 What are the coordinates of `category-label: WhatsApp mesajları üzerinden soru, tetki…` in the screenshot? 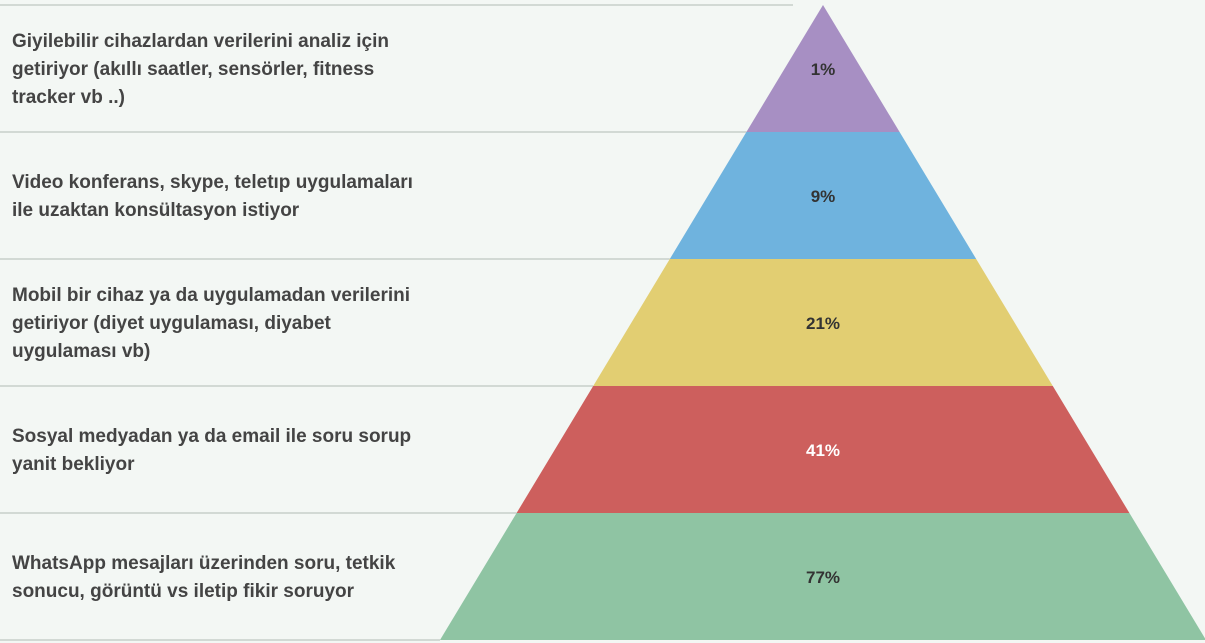 It's located at (204, 577).